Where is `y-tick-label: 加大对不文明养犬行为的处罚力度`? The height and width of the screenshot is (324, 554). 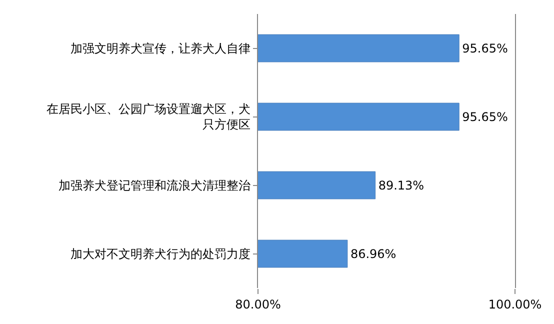
y-tick-label: 加大对不文明养犬行为的处罚力度 is located at coordinates (160, 253).